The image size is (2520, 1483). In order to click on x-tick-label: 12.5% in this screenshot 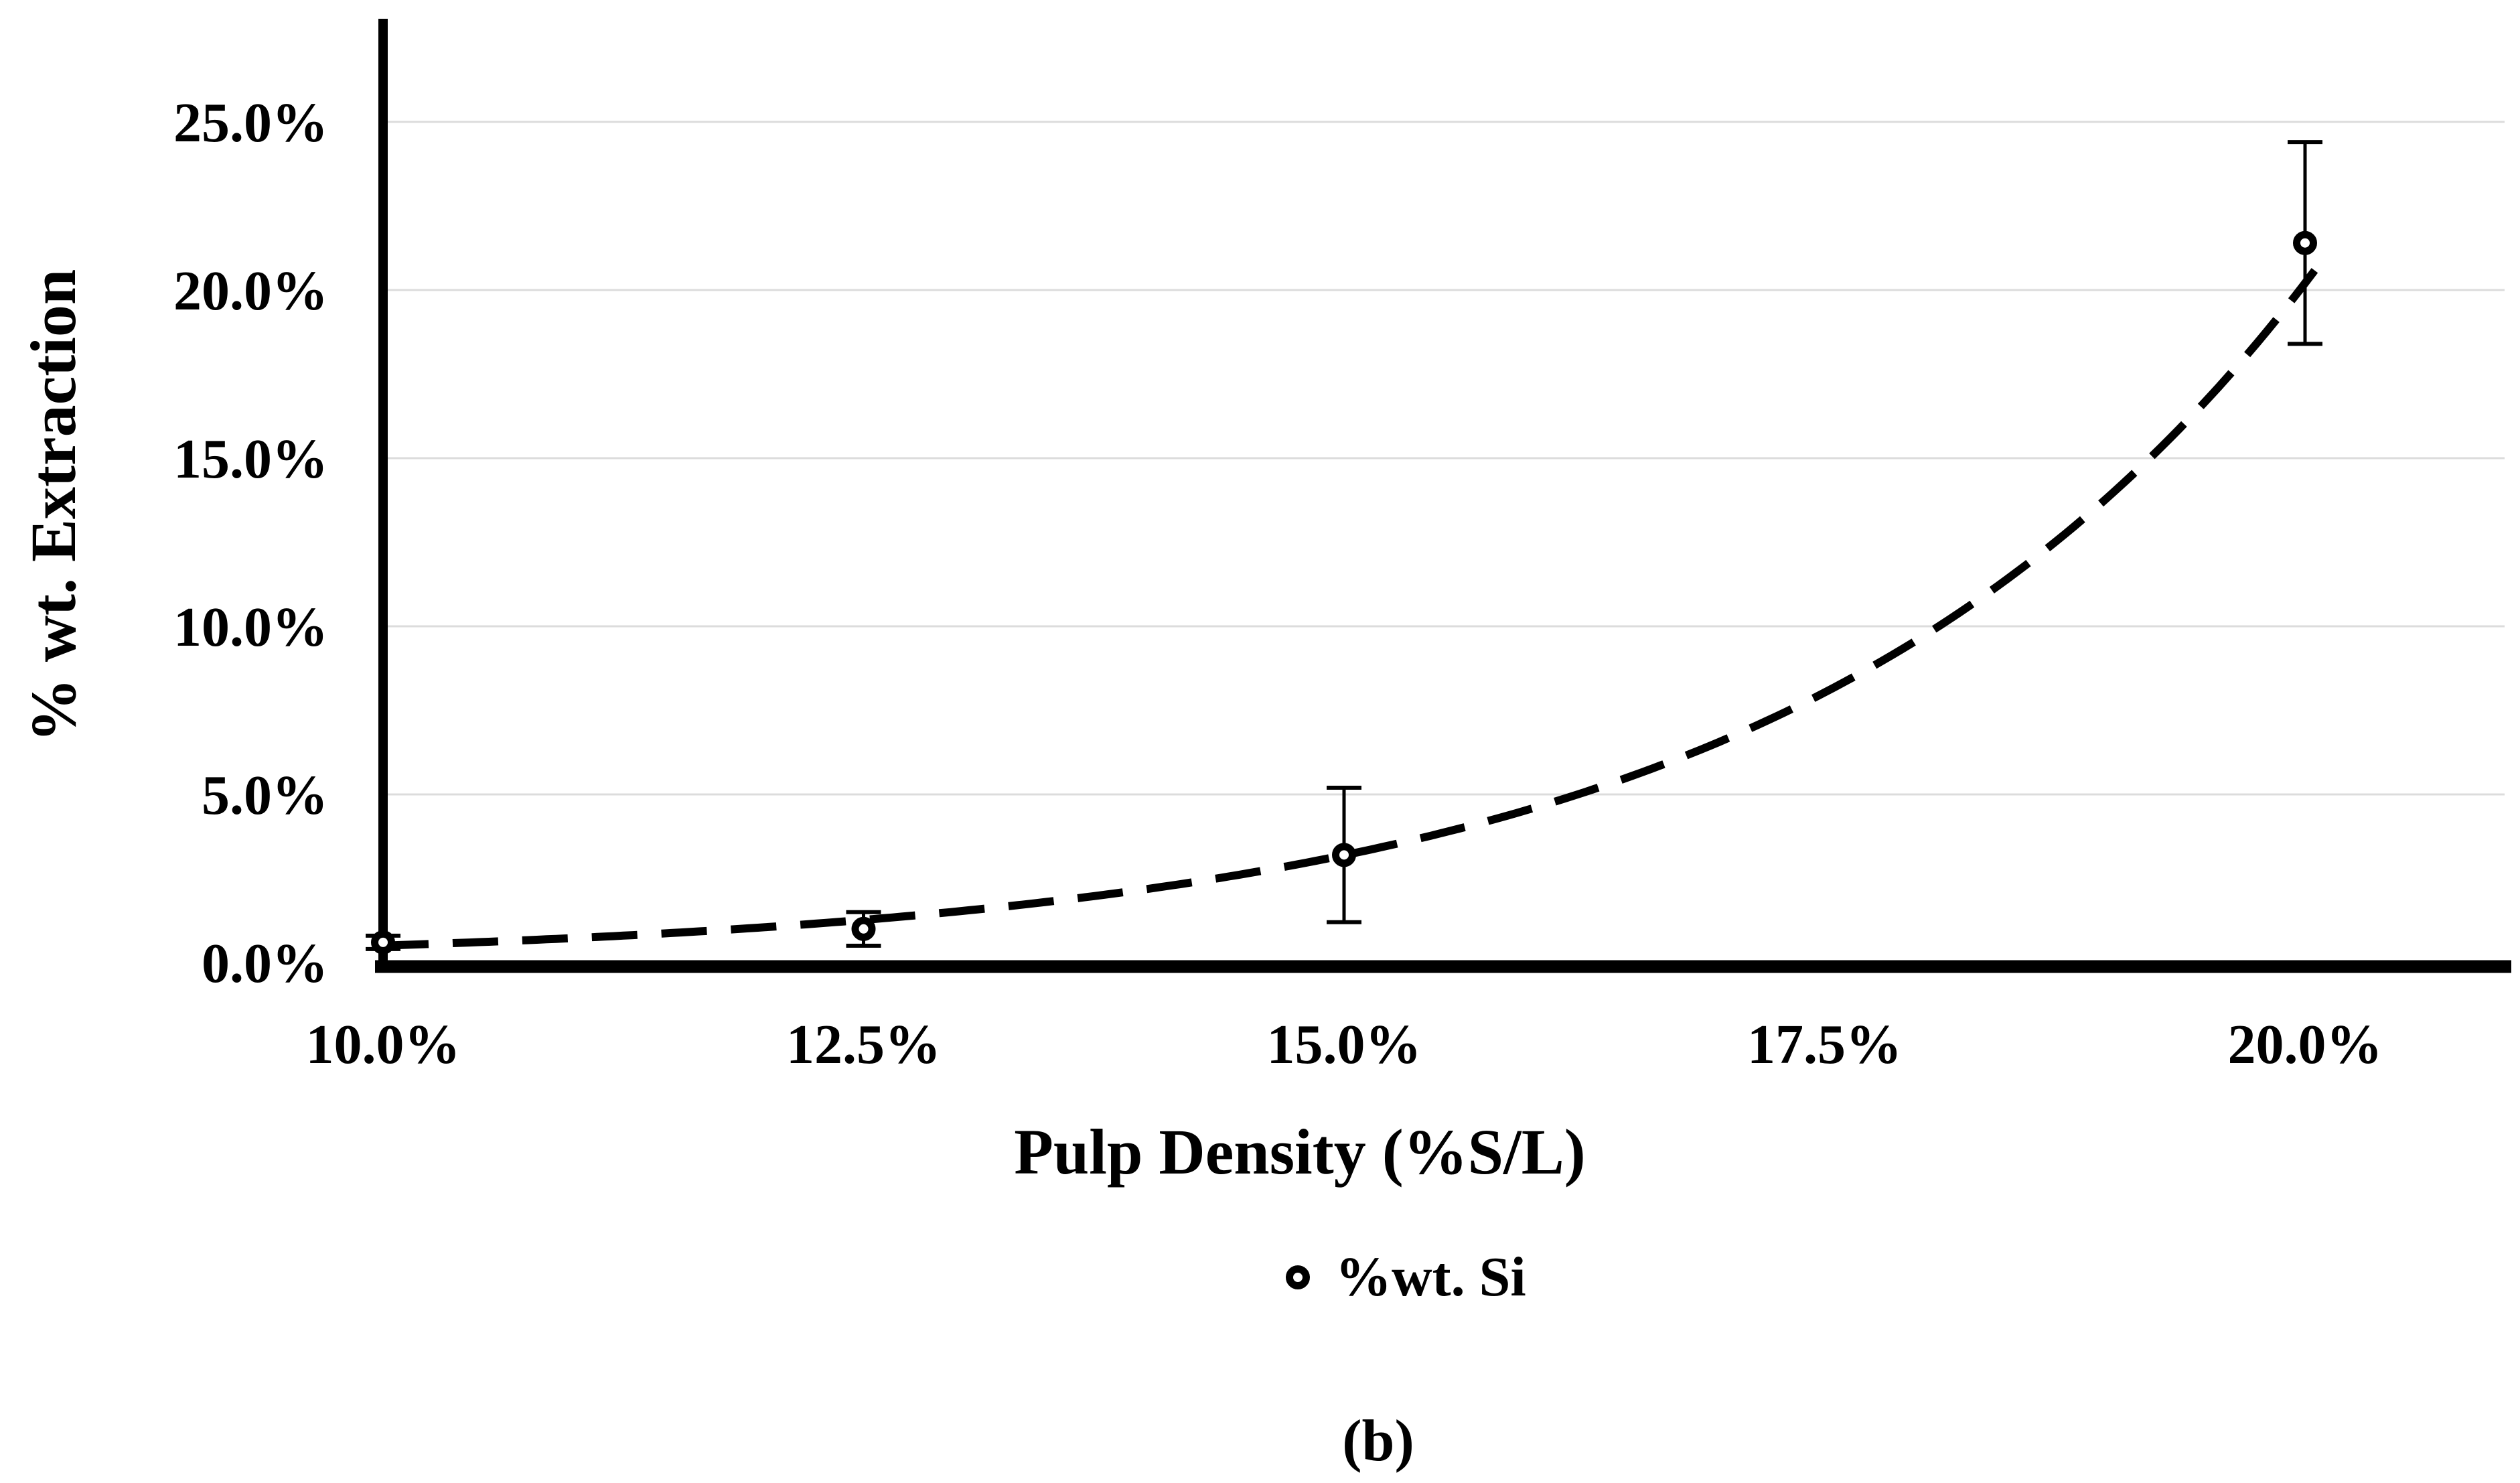, I will do `click(863, 1044)`.